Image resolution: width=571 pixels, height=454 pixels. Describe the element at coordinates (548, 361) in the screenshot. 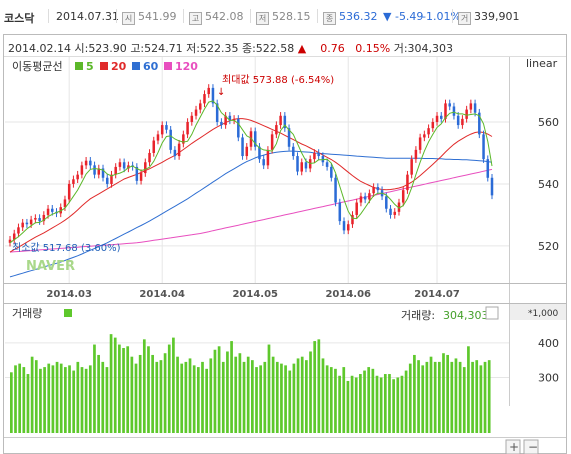

I see `volume-y-axis: 300 400` at that location.